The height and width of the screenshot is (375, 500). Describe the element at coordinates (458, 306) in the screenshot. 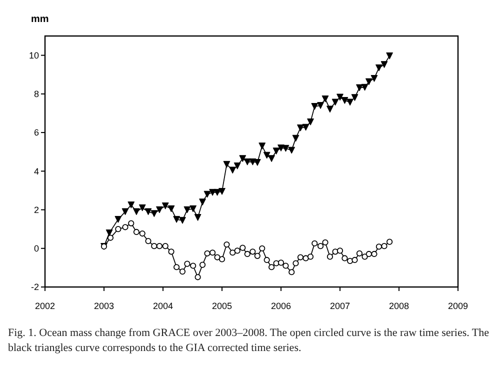

I see `x-tick-label: 2009` at that location.